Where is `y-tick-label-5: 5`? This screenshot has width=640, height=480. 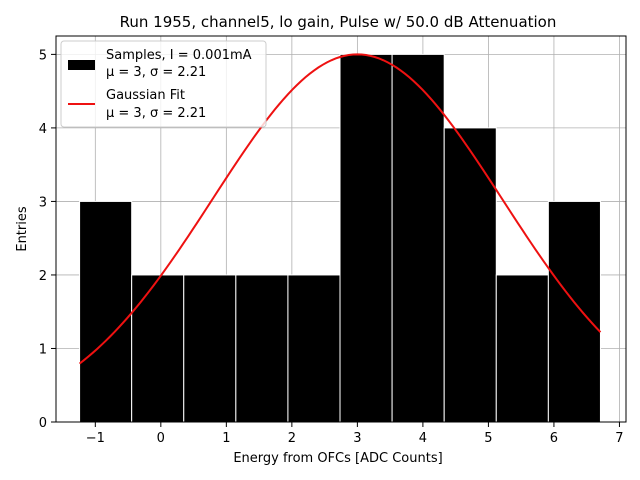 y-tick-label-5: 5 is located at coordinates (43, 55).